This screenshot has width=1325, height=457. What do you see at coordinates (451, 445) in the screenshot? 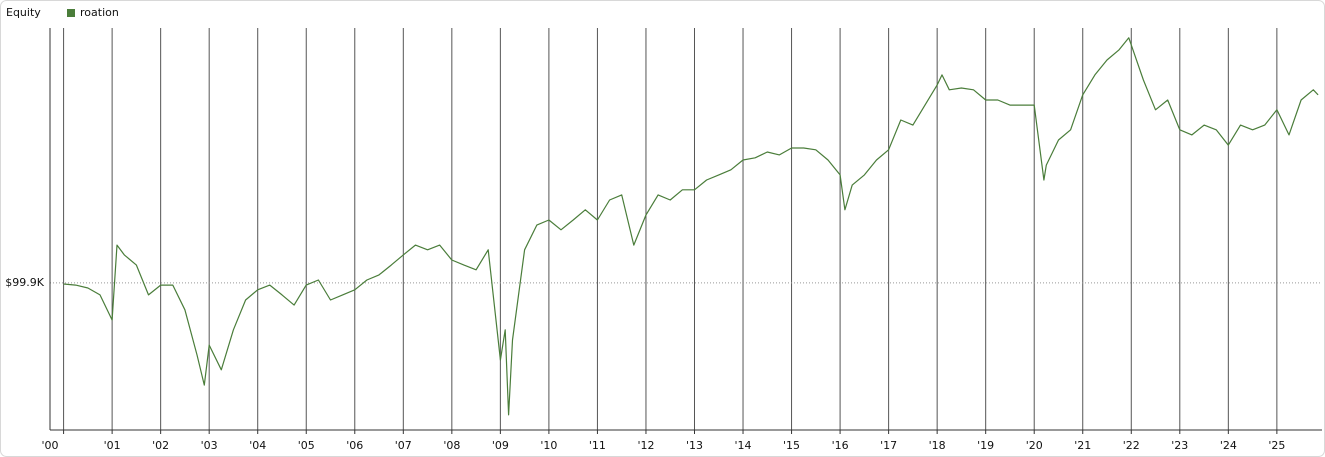
I see `x-tick-label: '08` at bounding box center [451, 445].